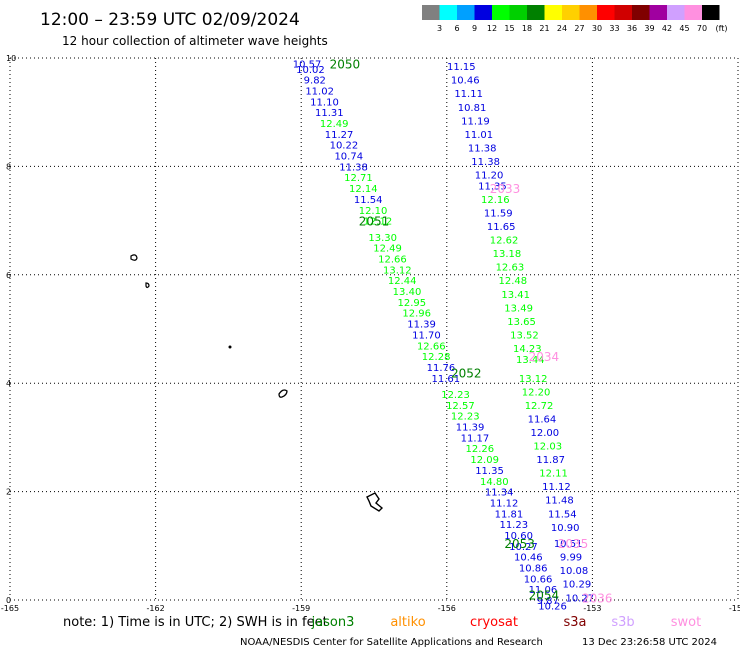 This screenshot has height=650, width=740. I want to click on wave-height-value: 11.35, so click(489, 471).